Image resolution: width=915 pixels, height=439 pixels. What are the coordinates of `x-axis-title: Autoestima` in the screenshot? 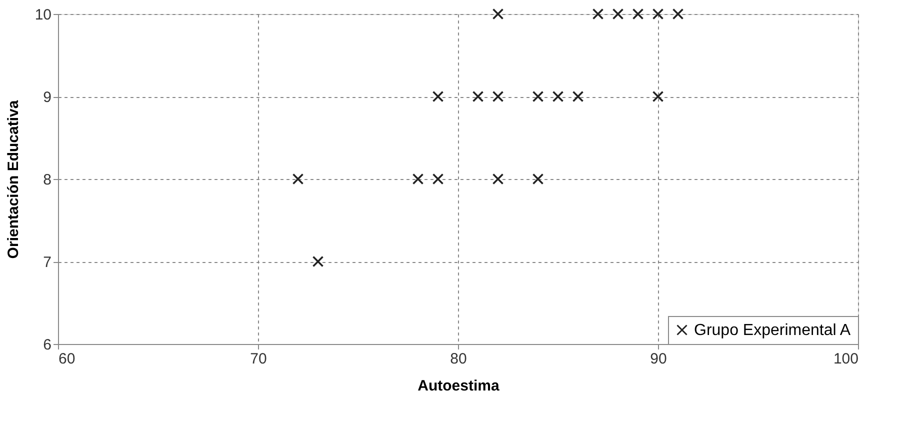 It's located at (459, 386).